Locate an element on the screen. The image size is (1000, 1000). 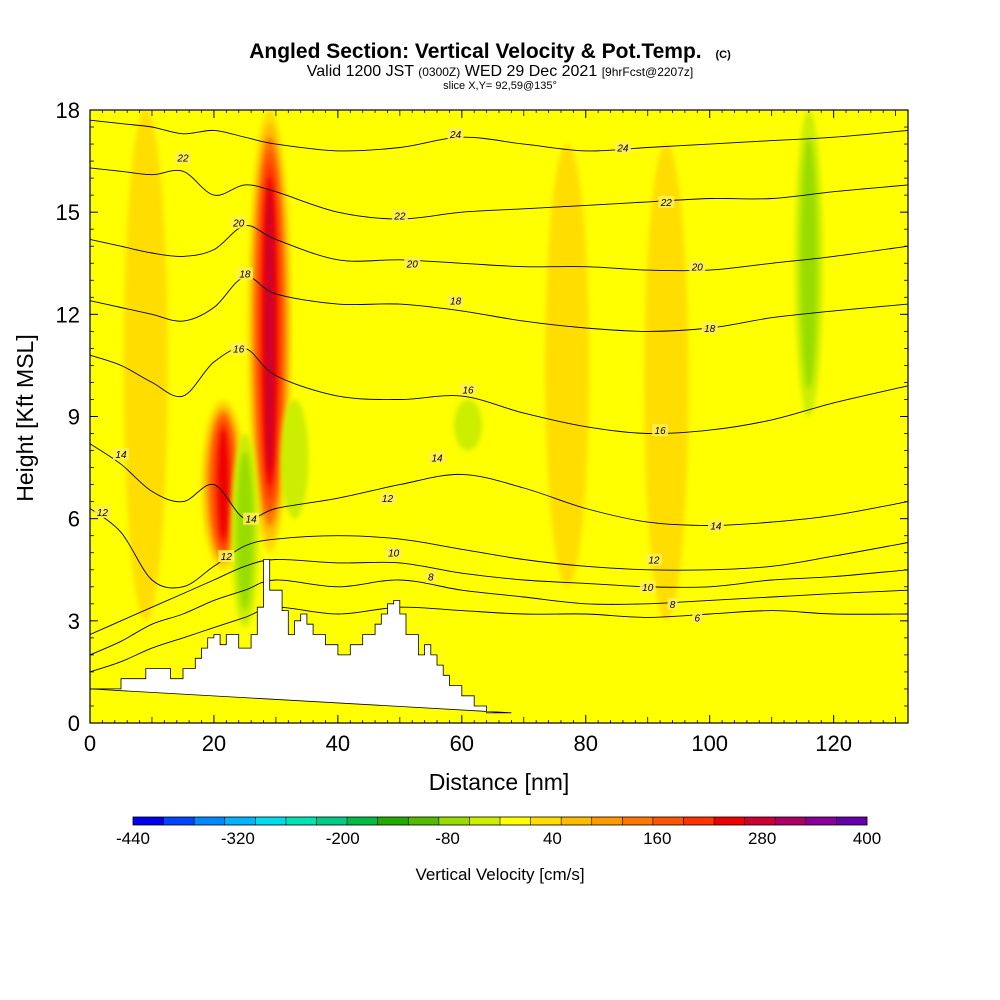
contour-label: 24 is located at coordinates (455, 134).